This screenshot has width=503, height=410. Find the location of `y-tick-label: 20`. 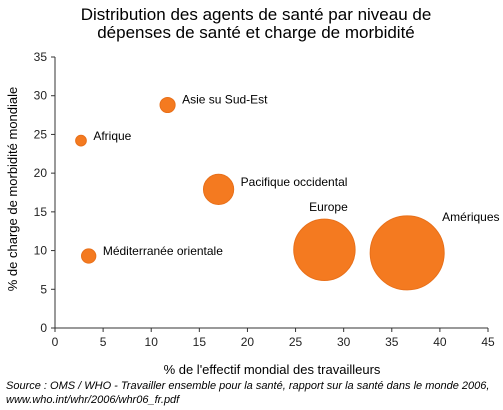

y-tick-label: 20 is located at coordinates (41, 173).